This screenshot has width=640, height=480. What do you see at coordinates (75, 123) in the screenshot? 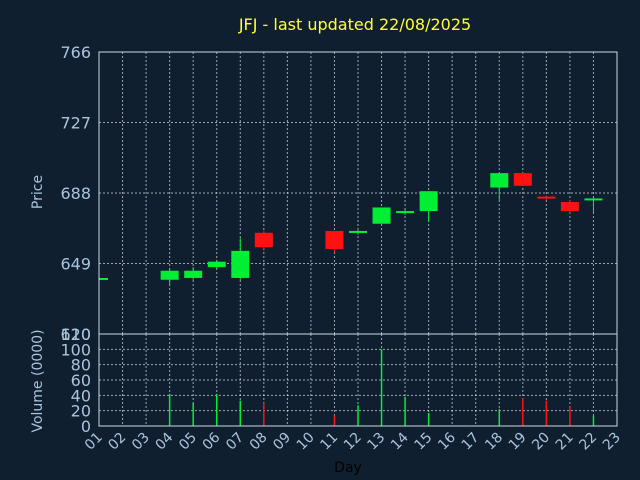
I see `price-y-tick-label: 727` at bounding box center [75, 123].